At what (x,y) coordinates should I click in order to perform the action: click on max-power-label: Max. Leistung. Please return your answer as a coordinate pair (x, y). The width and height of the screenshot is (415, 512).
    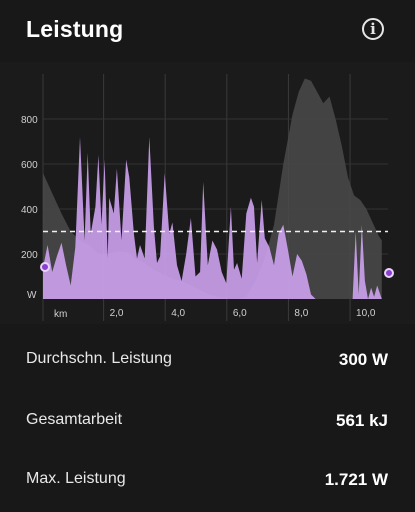
    Looking at the image, I should click on (76, 478).